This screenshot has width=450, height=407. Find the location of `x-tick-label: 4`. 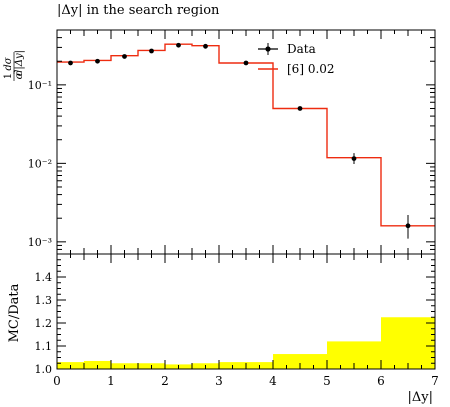

x-tick-label: 4 is located at coordinates (273, 381).